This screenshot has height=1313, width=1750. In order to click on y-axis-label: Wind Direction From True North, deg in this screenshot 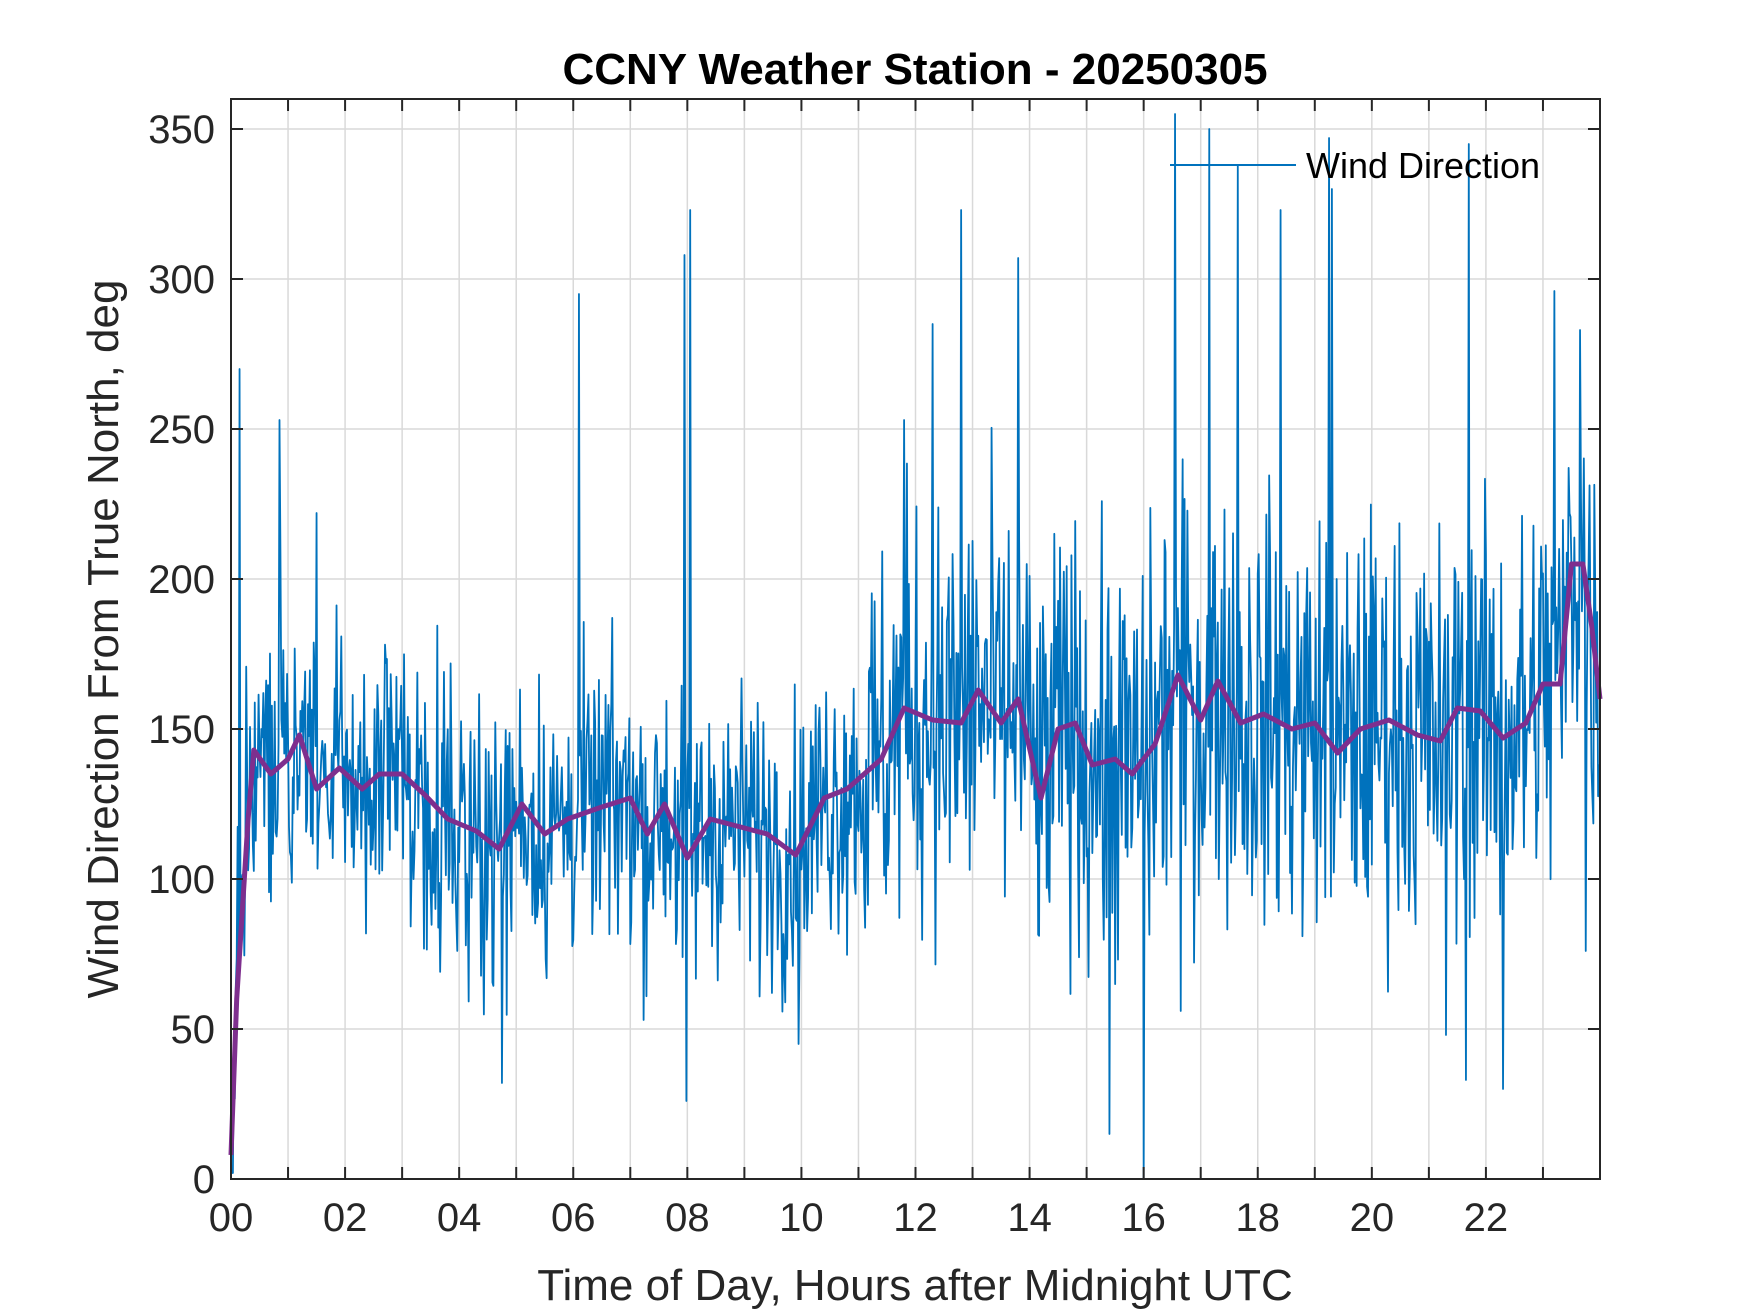, I will do `click(103, 639)`.